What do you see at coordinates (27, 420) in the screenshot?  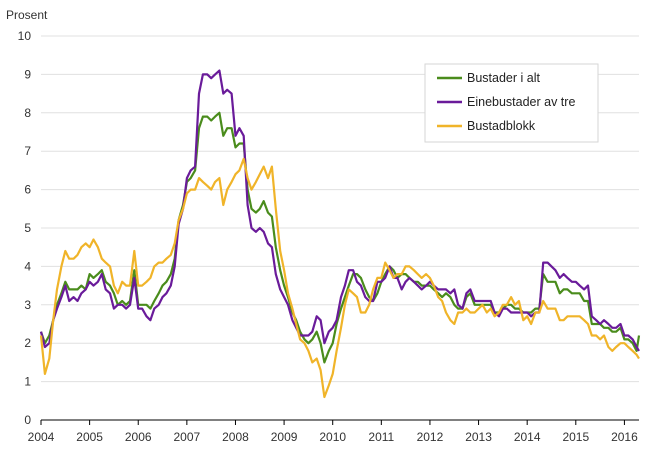 I see `y-tick-label: 0` at bounding box center [27, 420].